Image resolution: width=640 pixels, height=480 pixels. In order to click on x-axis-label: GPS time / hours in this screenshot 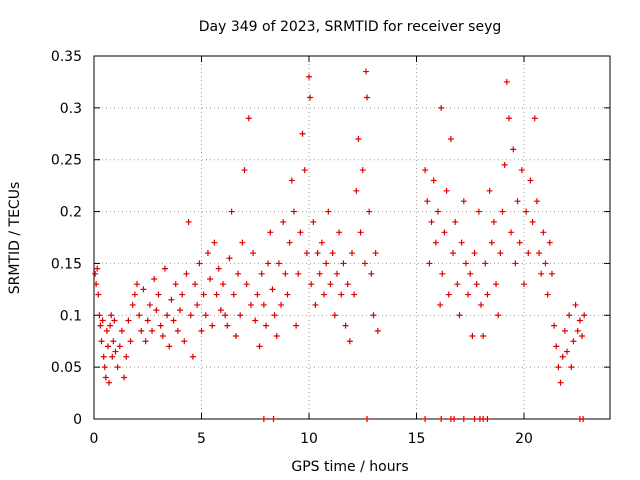, I will do `click(349, 467)`.